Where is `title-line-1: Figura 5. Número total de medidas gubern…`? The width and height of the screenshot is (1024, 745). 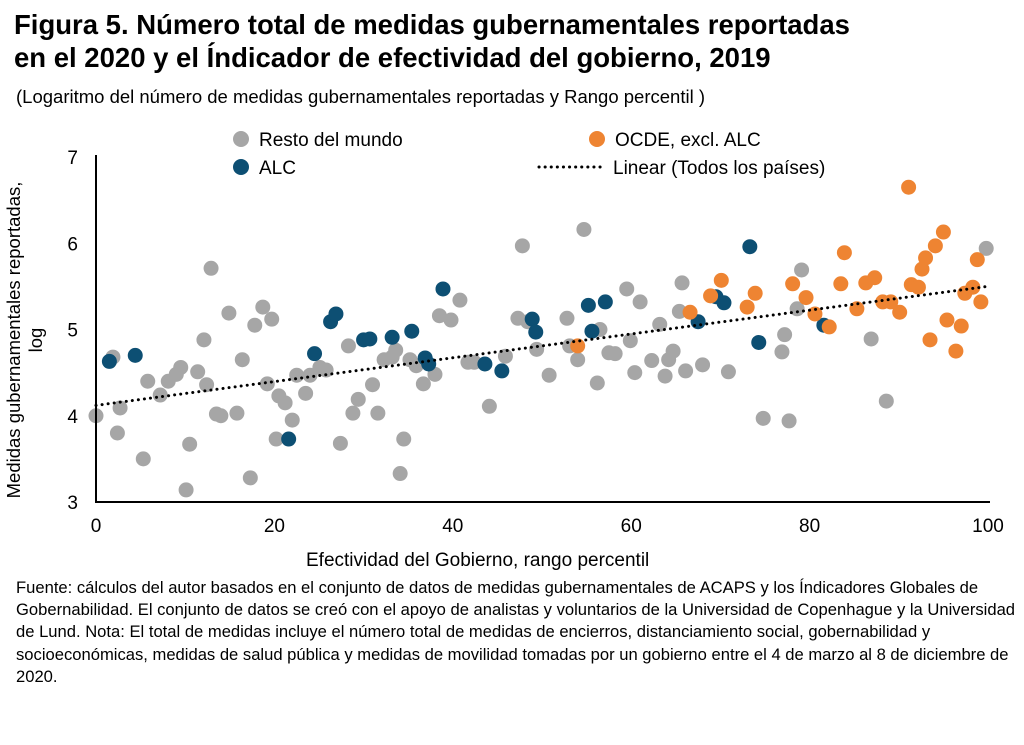 title-line-1: Figura 5. Número total de medidas gubern… is located at coordinates (432, 24).